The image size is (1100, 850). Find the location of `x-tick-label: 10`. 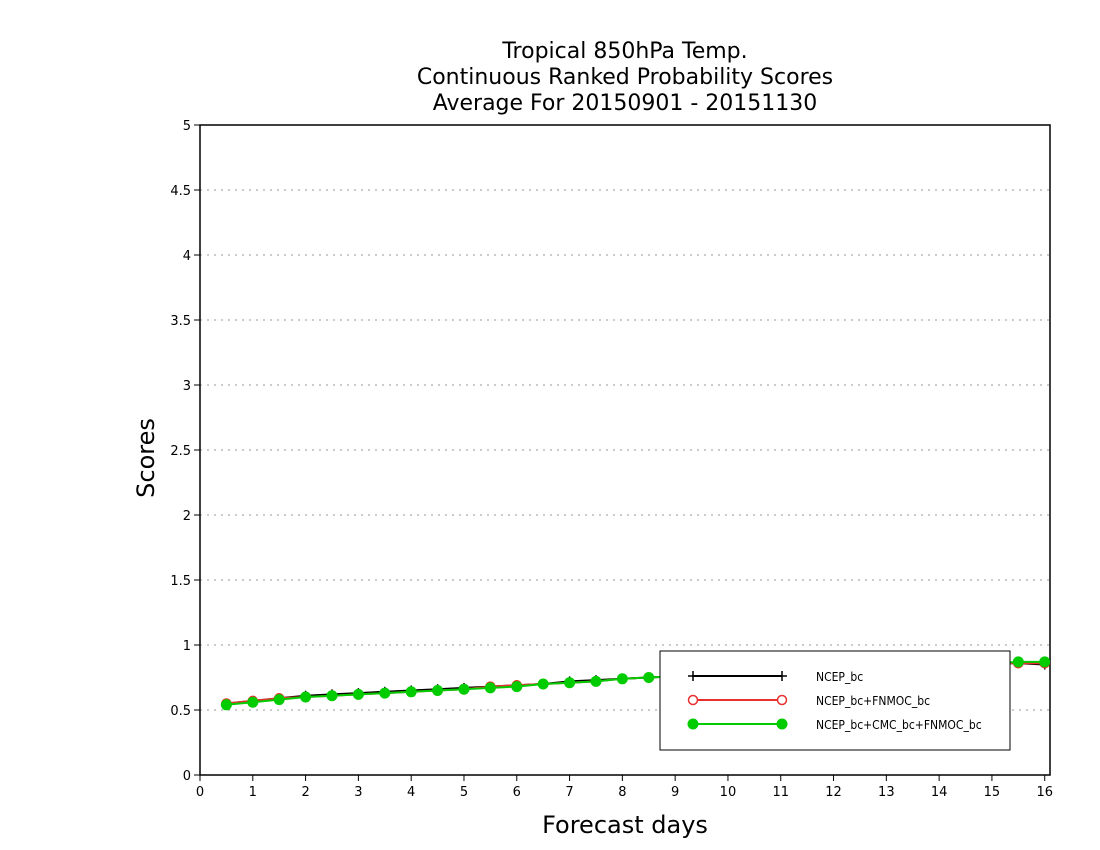

x-tick-label: 10 is located at coordinates (728, 792).